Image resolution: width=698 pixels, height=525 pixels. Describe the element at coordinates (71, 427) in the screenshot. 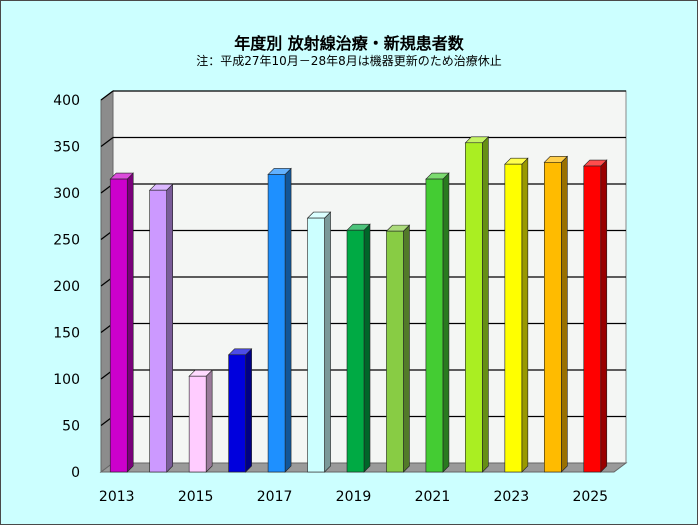

I see `y-tick-label-50: 50` at that location.